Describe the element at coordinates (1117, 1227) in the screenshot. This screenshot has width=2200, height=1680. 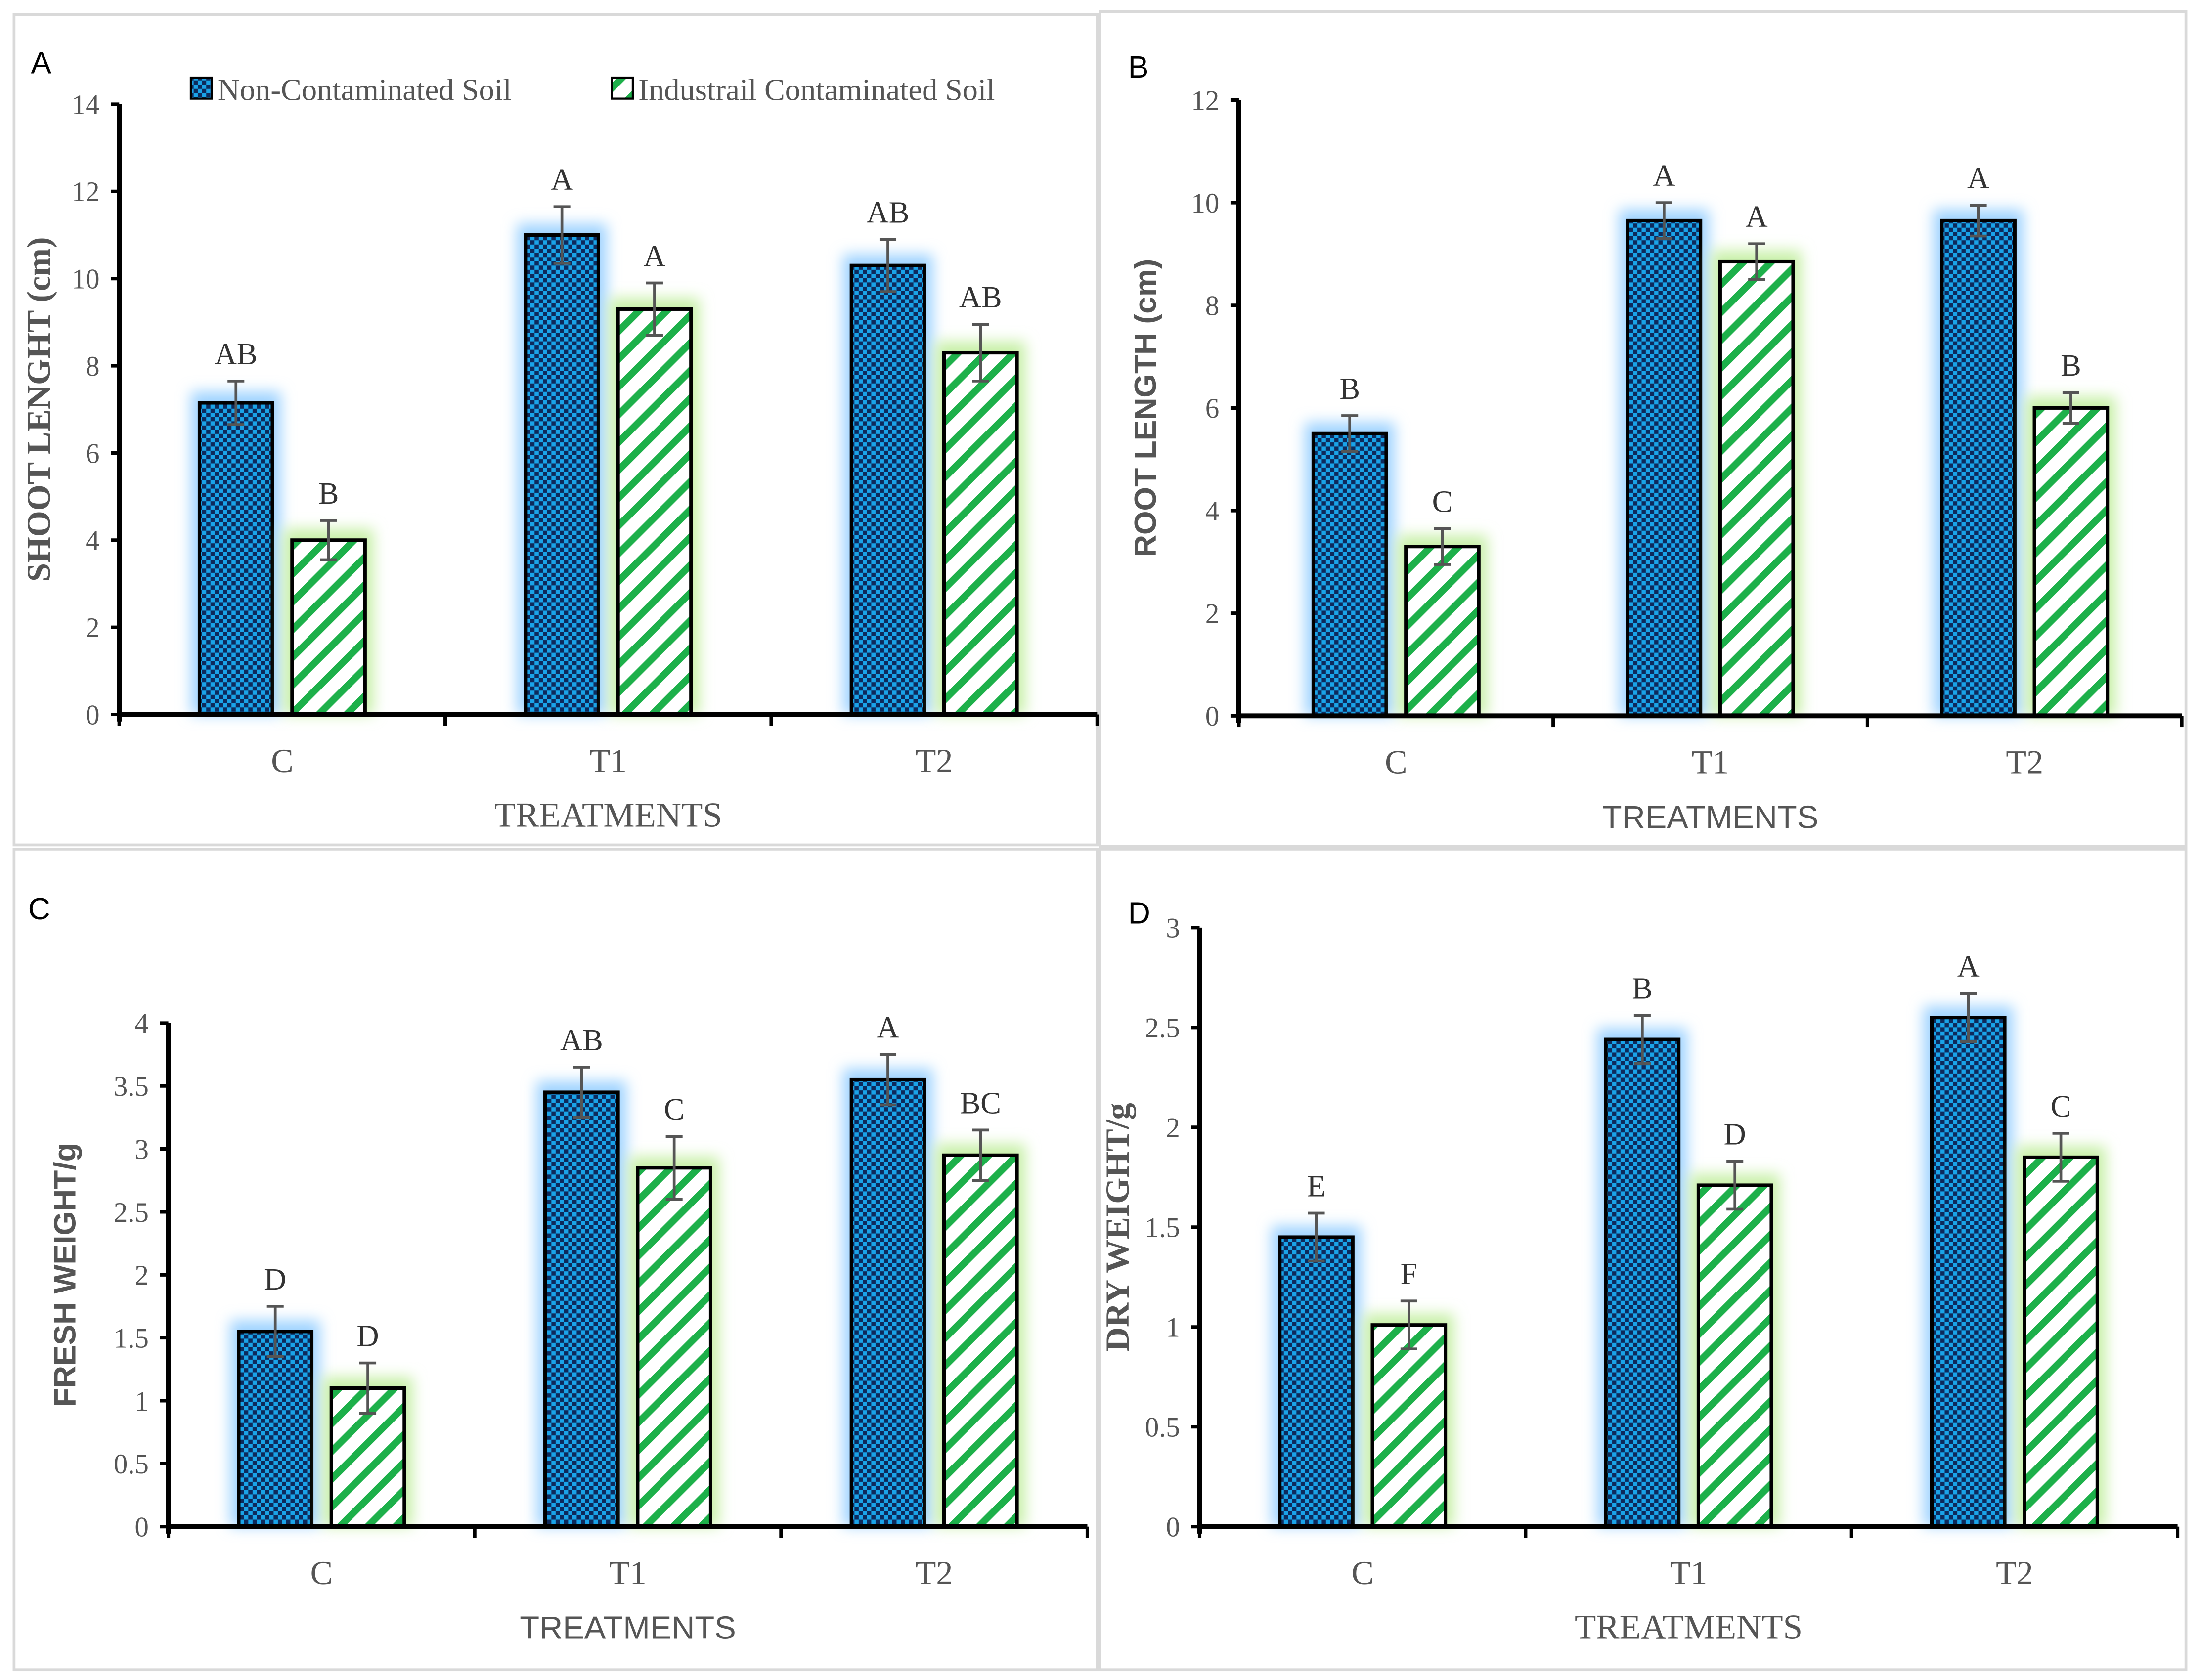
I see `y-axis-title: DRY WEIGHT/g` at that location.